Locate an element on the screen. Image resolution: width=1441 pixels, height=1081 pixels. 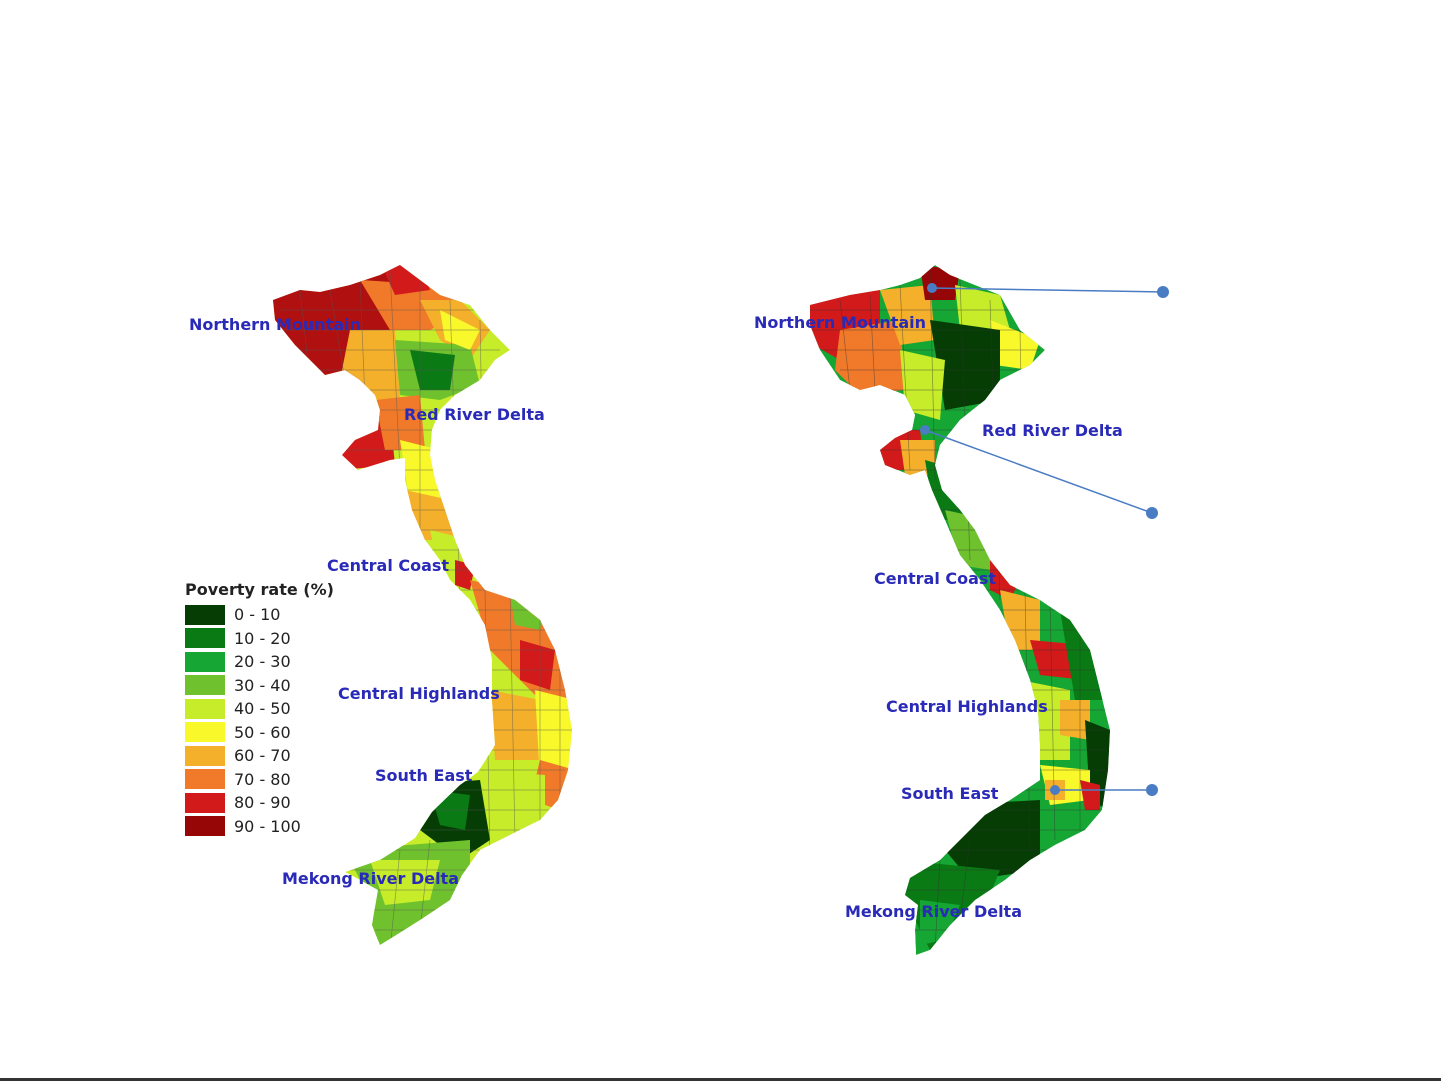
legend-item: 30 - 40 is located at coordinates (259, 686).